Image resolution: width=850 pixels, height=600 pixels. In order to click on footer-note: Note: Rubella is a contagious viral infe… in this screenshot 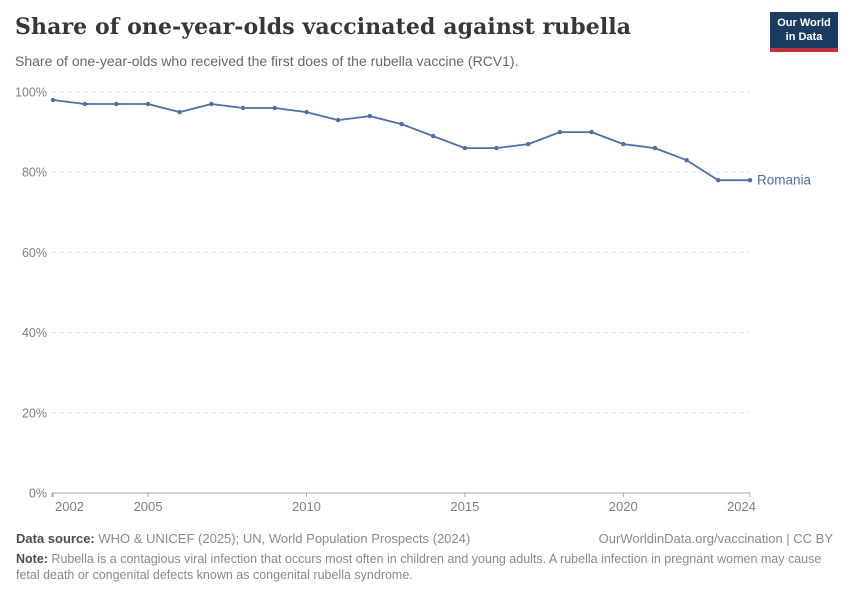, I will do `click(419, 567)`.